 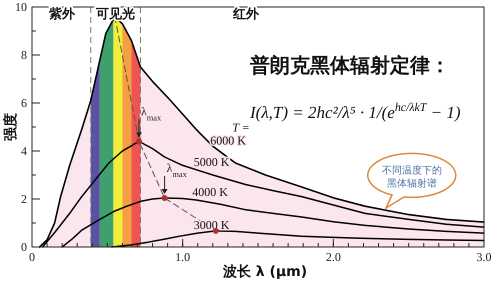 I want to click on annotation: 红外, so click(x=246, y=14).